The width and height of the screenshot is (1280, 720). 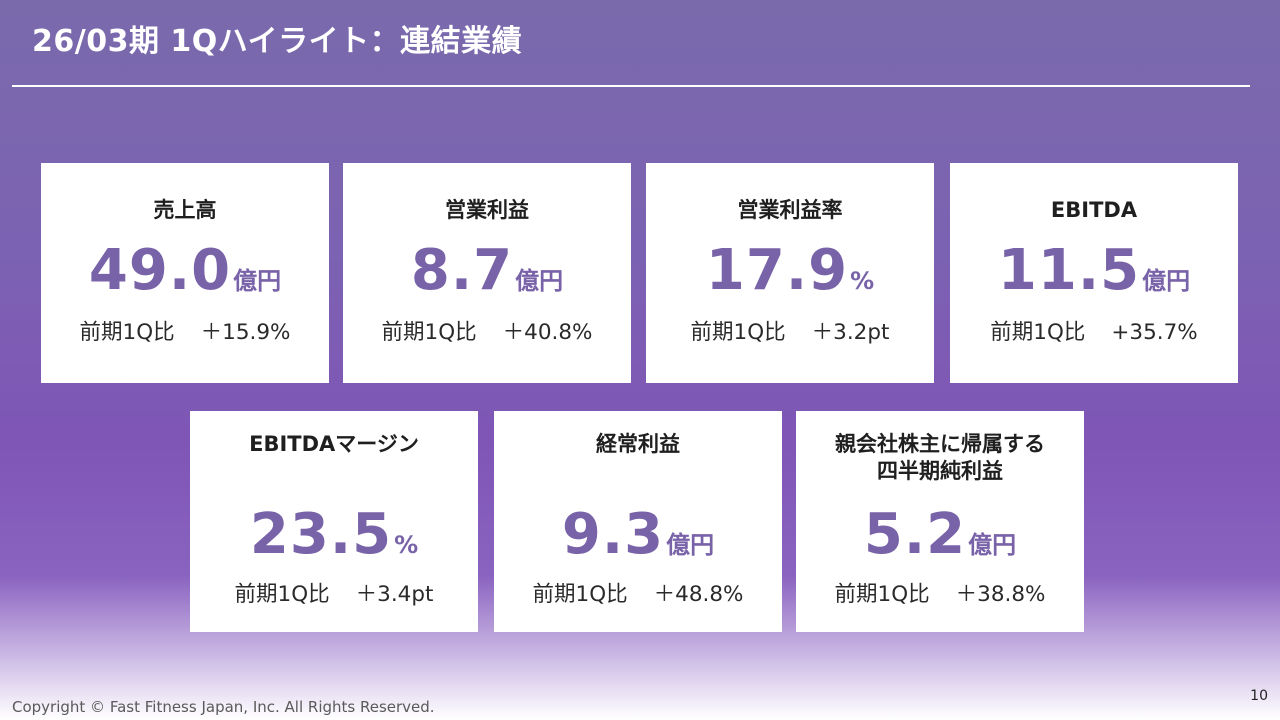 What do you see at coordinates (1154, 332) in the screenshot?
I see `comparison-value: +35.7%` at bounding box center [1154, 332].